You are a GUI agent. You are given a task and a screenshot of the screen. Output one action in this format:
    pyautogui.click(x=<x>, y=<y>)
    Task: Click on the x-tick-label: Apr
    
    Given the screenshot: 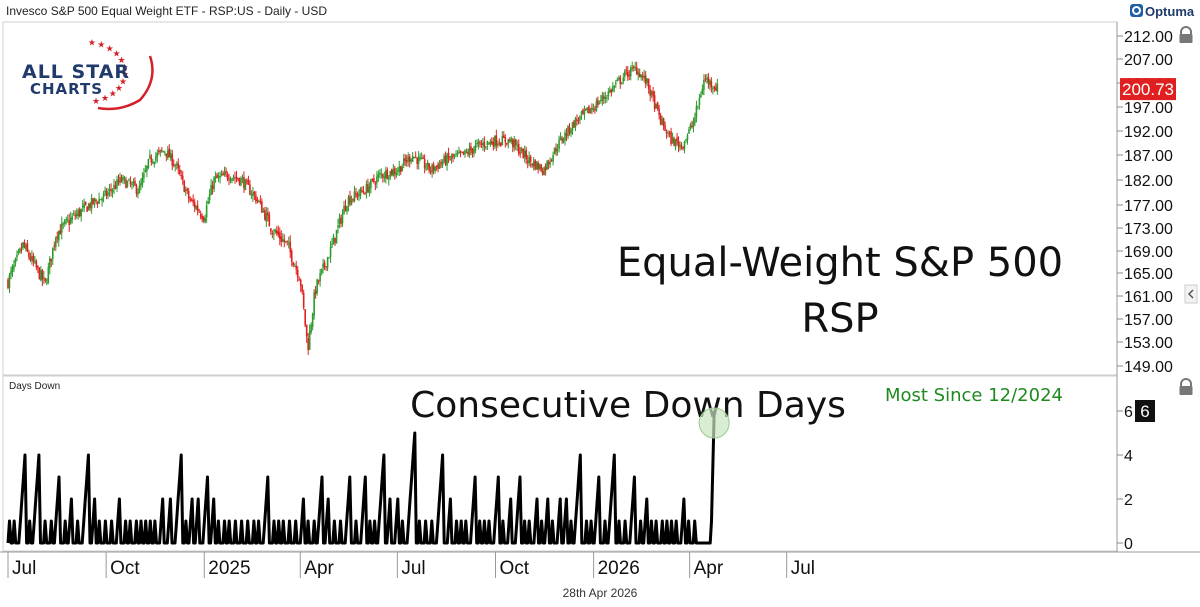 What is the action you would take?
    pyautogui.click(x=709, y=568)
    